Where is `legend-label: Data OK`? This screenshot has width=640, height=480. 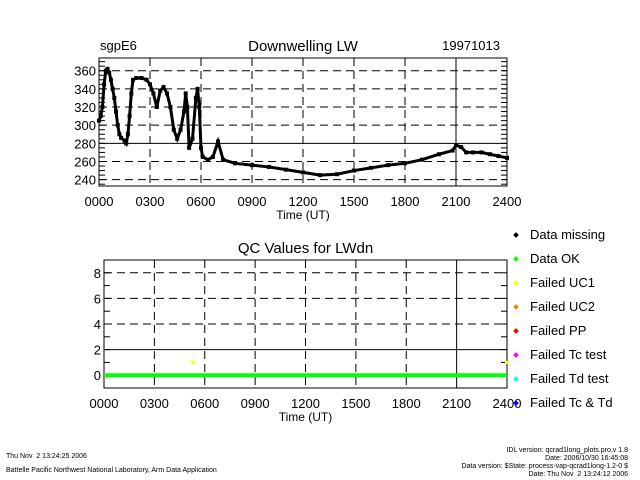 legend-label: Data OK is located at coordinates (555, 258).